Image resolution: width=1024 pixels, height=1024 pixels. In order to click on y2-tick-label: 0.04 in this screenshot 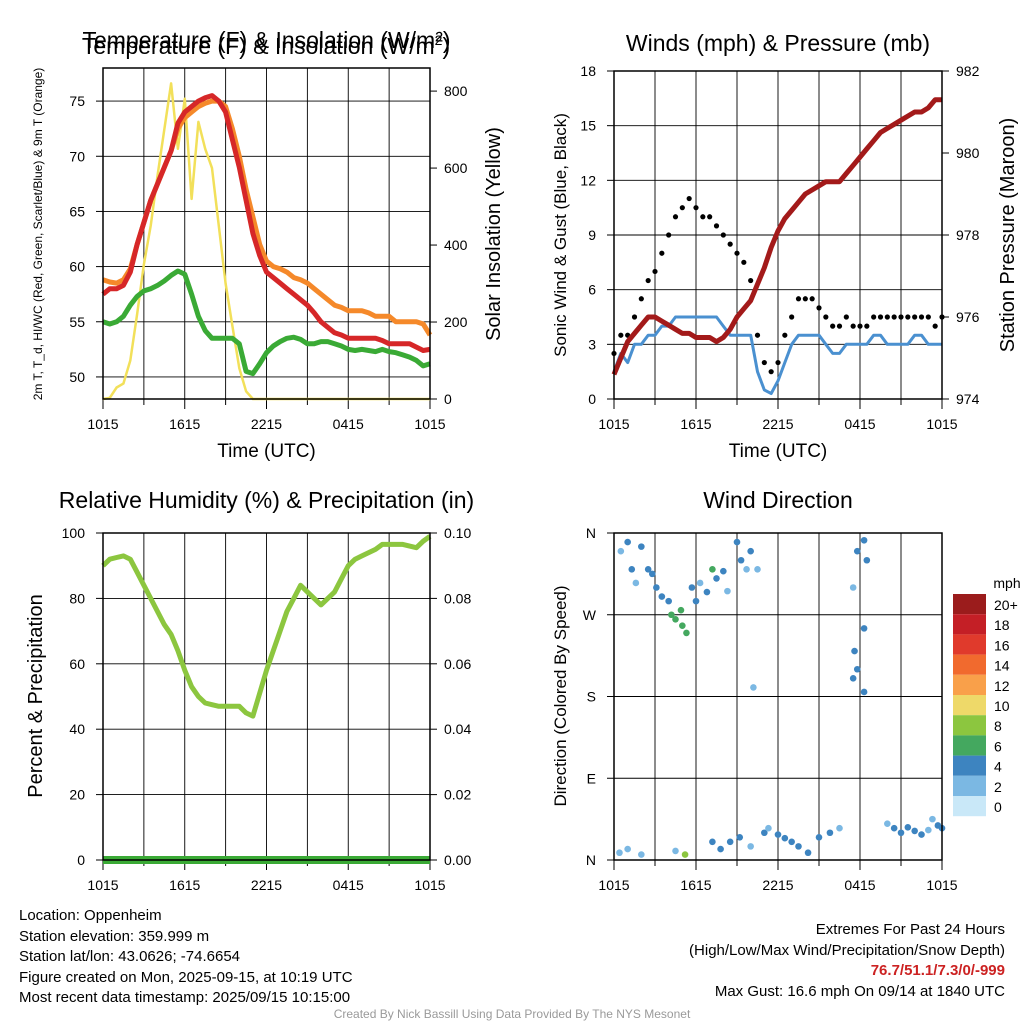, I will do `click(457, 729)`.